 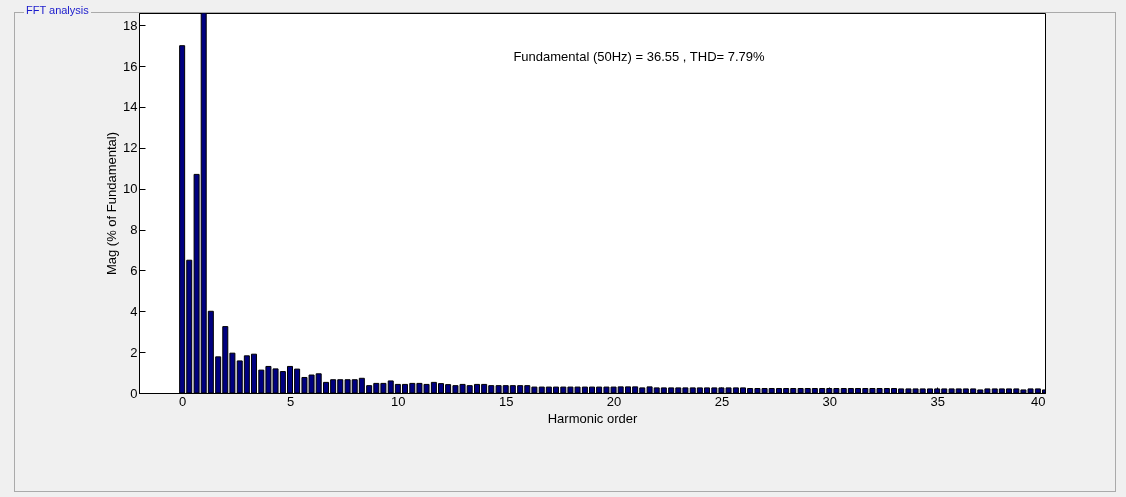 I want to click on x-tick-label: 35, so click(x=937, y=401).